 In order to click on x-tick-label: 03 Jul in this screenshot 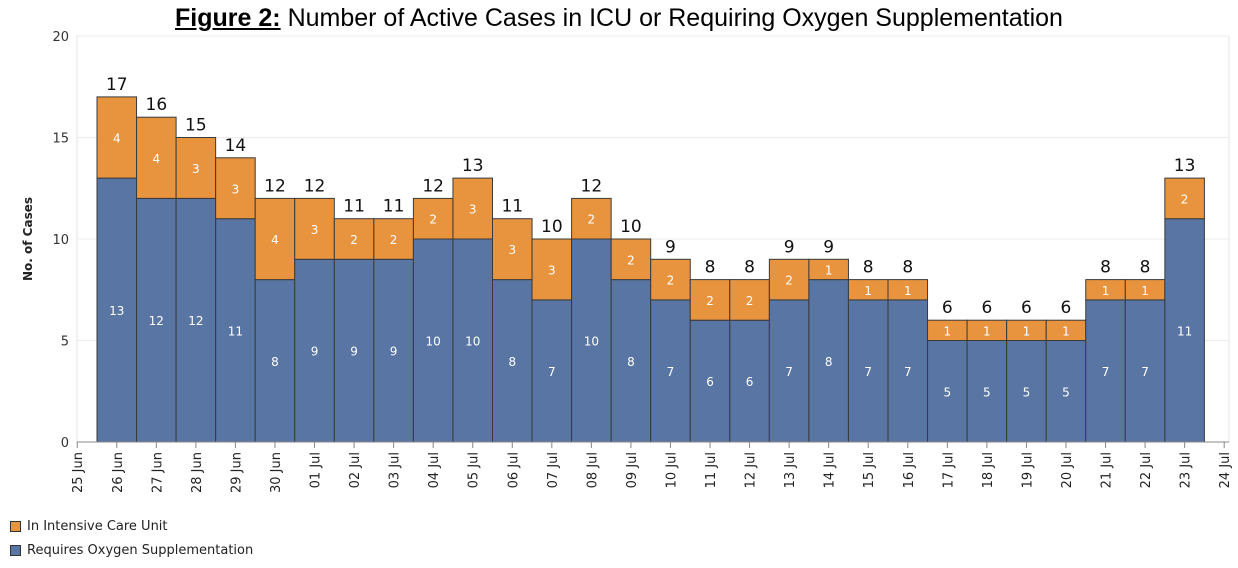, I will do `click(395, 470)`.